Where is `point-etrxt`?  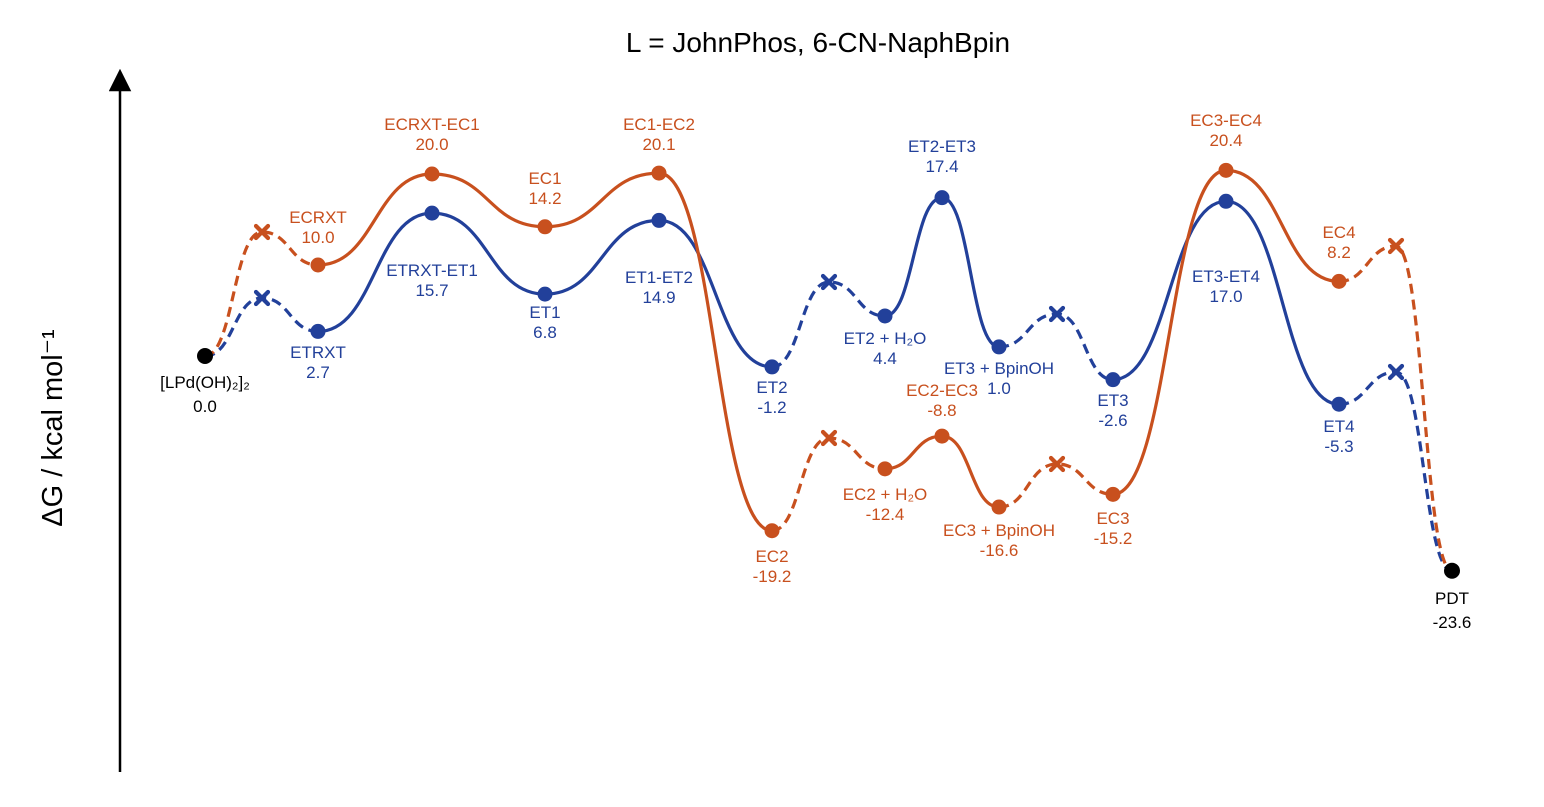
point-etrxt is located at coordinates (318, 331).